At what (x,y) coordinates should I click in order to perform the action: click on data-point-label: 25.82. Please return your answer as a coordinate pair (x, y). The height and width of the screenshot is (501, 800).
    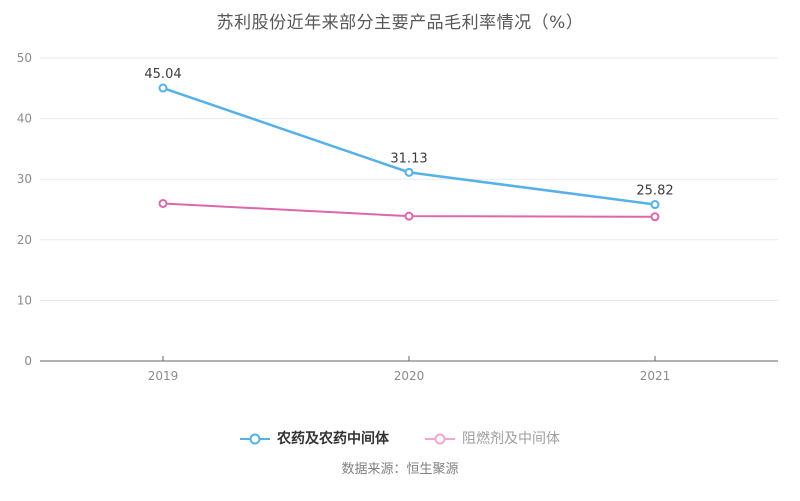
    Looking at the image, I should click on (654, 191).